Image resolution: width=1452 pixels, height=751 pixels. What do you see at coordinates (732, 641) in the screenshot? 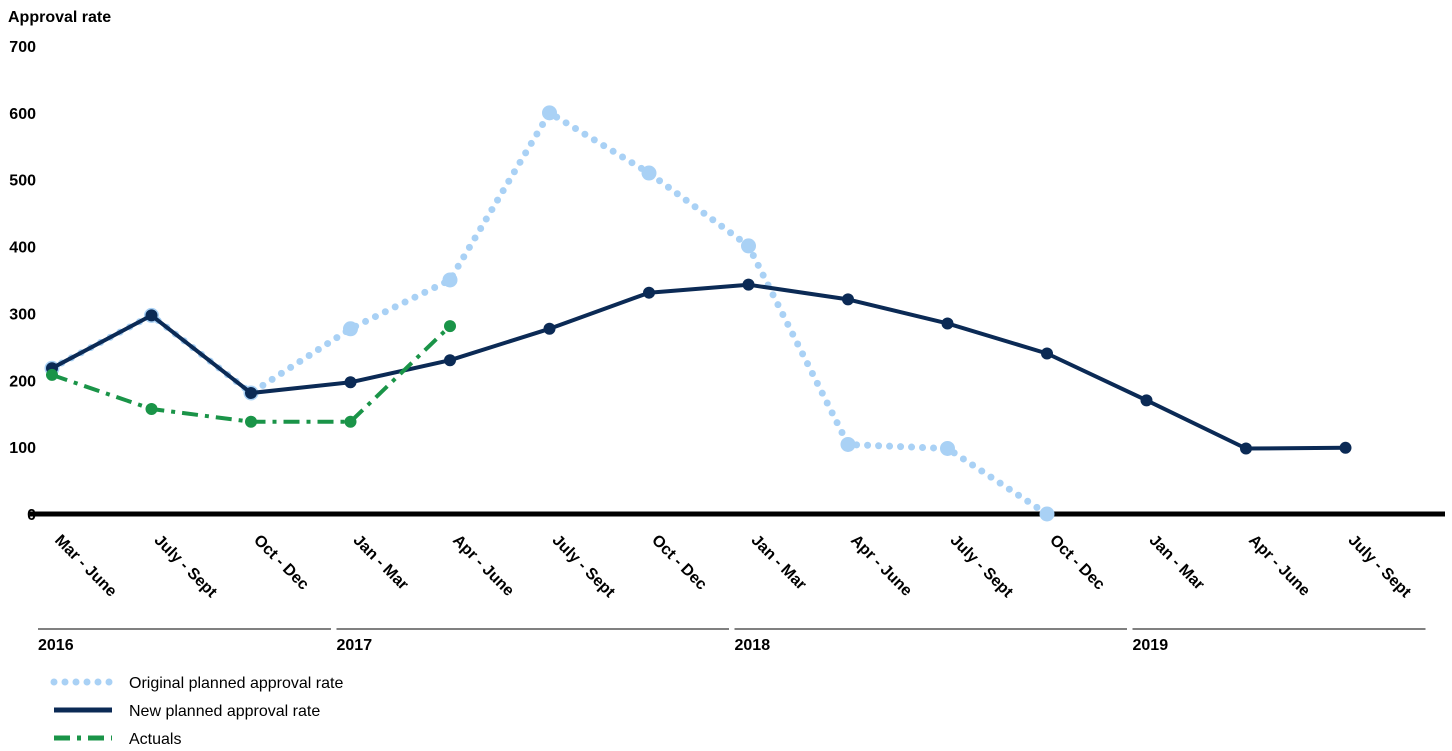
I see `x-axis-year-groups: 2016 2017 2018 2019` at bounding box center [732, 641].